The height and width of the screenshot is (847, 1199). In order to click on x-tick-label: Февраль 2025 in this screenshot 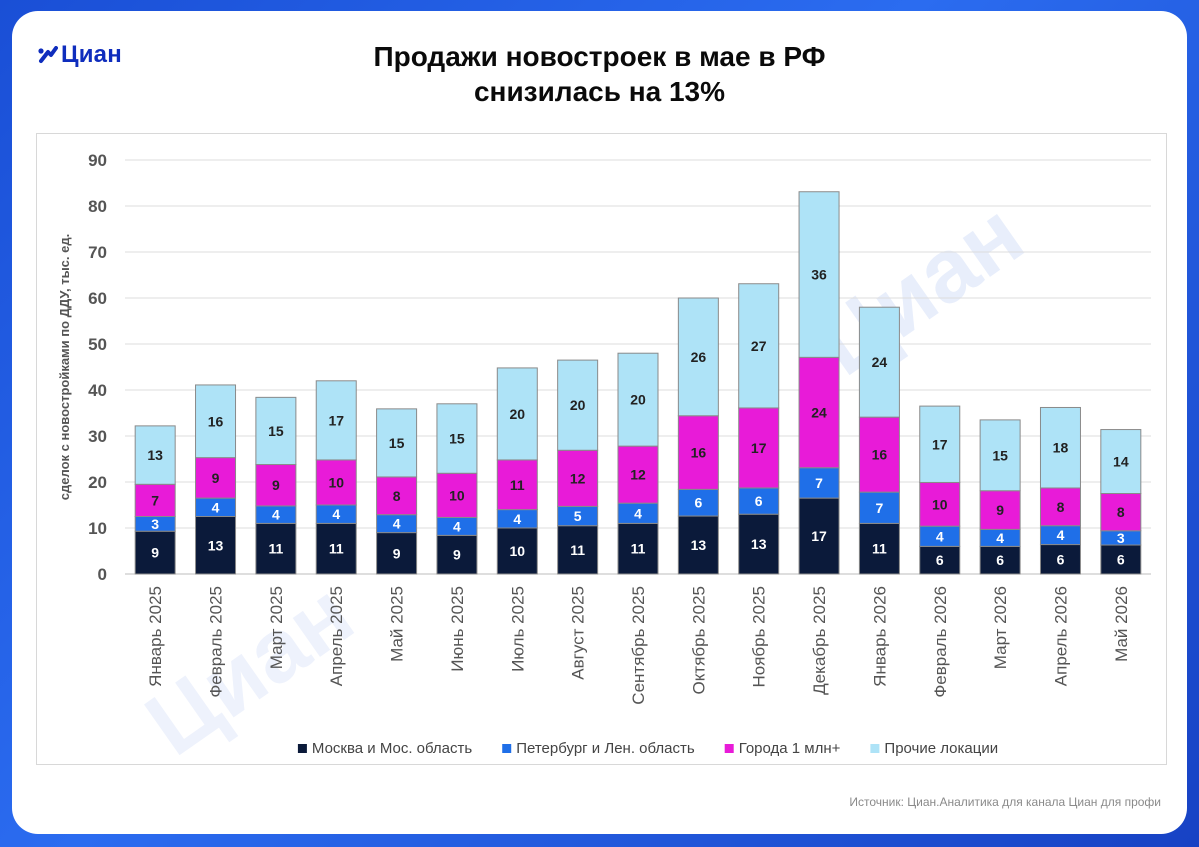, I will do `click(216, 642)`.